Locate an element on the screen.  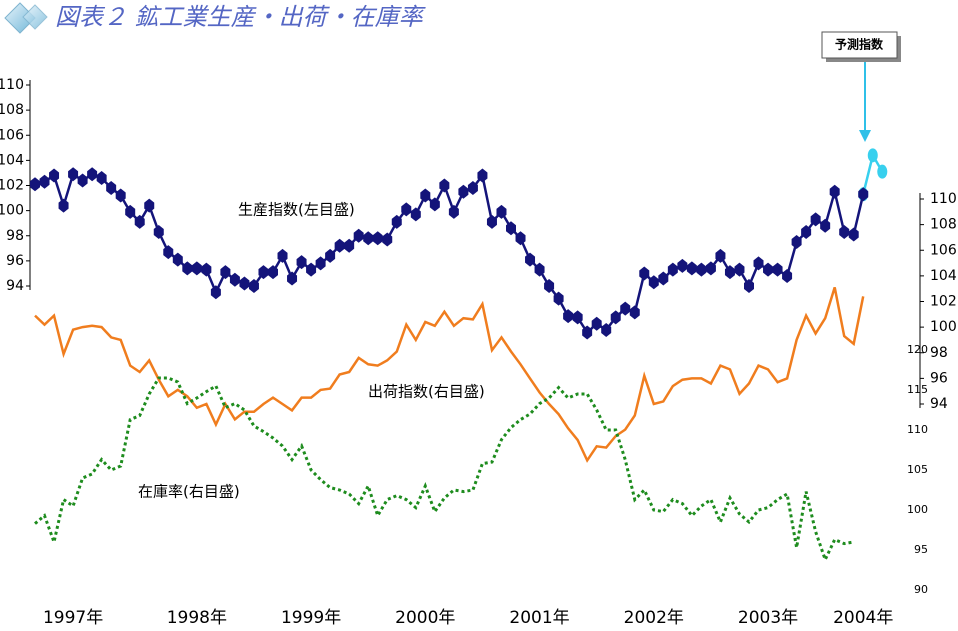
y-tick-label: 98 is located at coordinates (15, 236).